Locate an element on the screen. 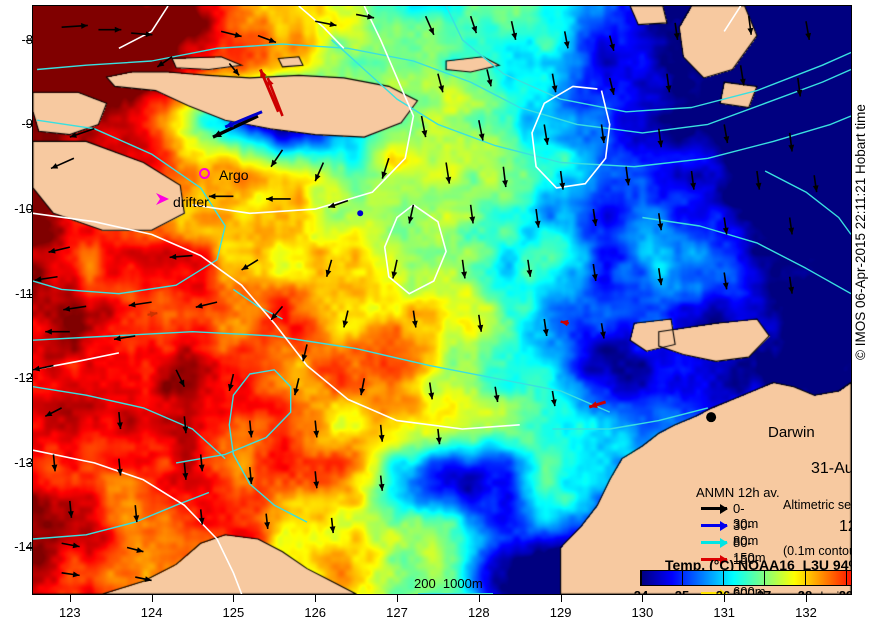 The width and height of the screenshot is (880, 630). colorbar-ticks is located at coordinates (745, 578).